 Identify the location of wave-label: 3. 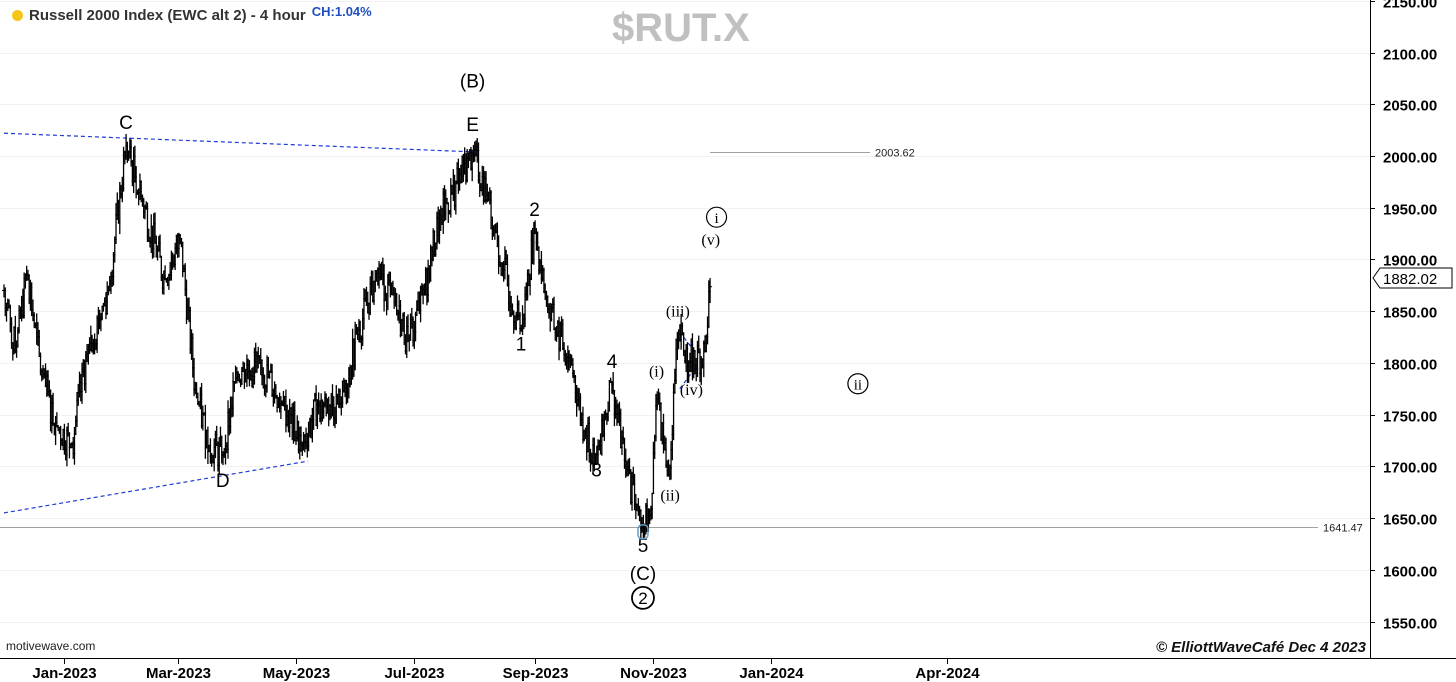
(596, 471).